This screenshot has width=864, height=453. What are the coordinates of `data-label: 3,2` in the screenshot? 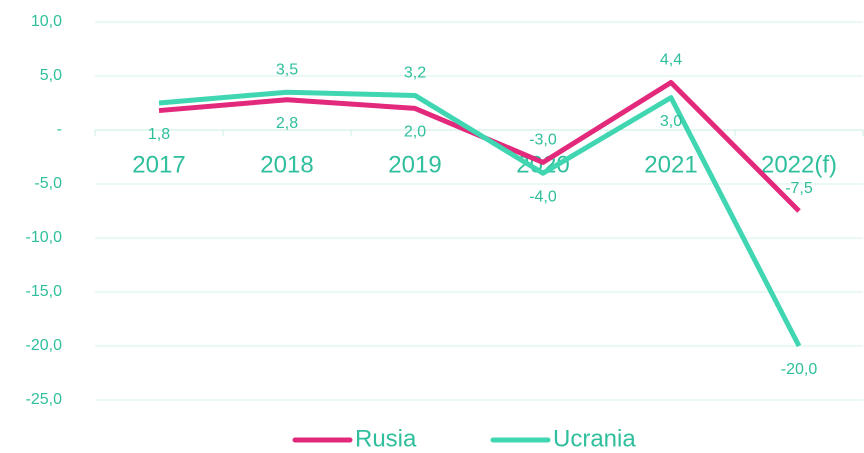 It's located at (415, 73).